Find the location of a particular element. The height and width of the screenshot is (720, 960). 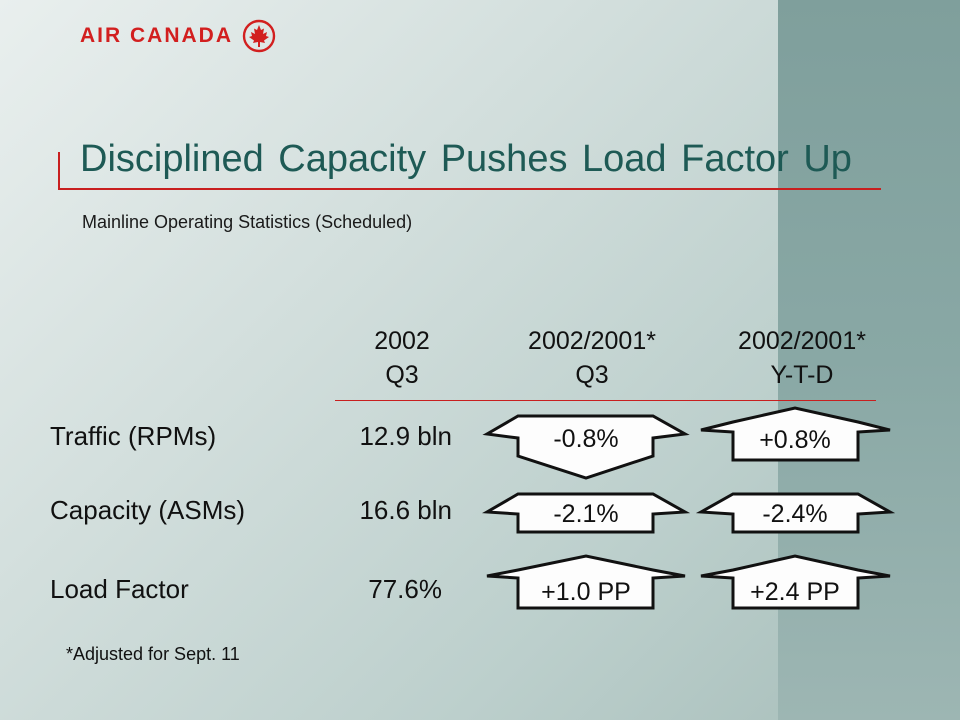

flat-arrow-box-capacity-ytd: -2.4% is located at coordinates (795, 513).